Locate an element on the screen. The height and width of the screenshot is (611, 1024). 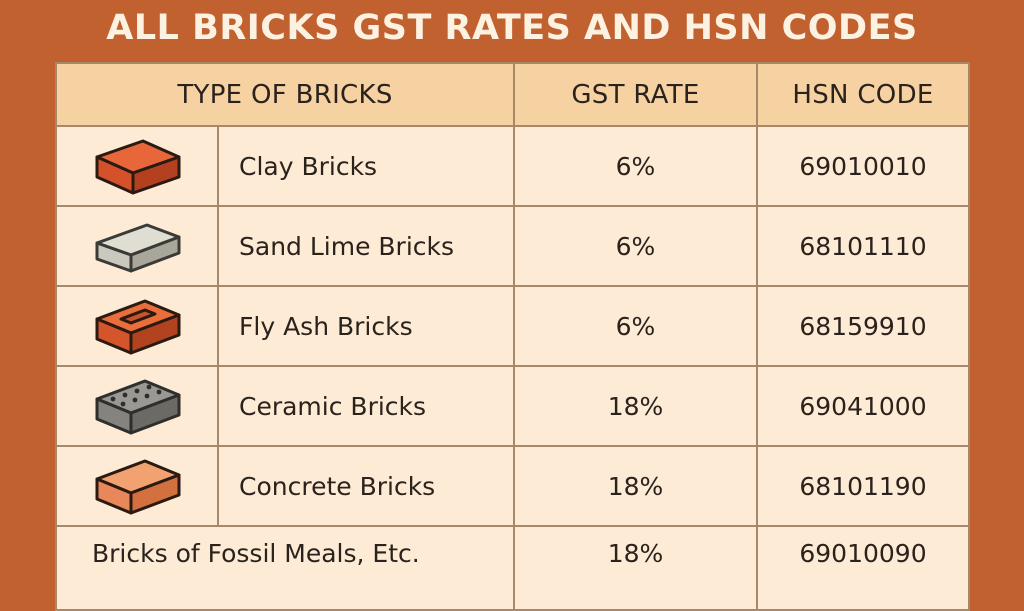
table-header-row: TYPE OF BRICKS GST RATE HSN CODE is located at coordinates (512, 94).